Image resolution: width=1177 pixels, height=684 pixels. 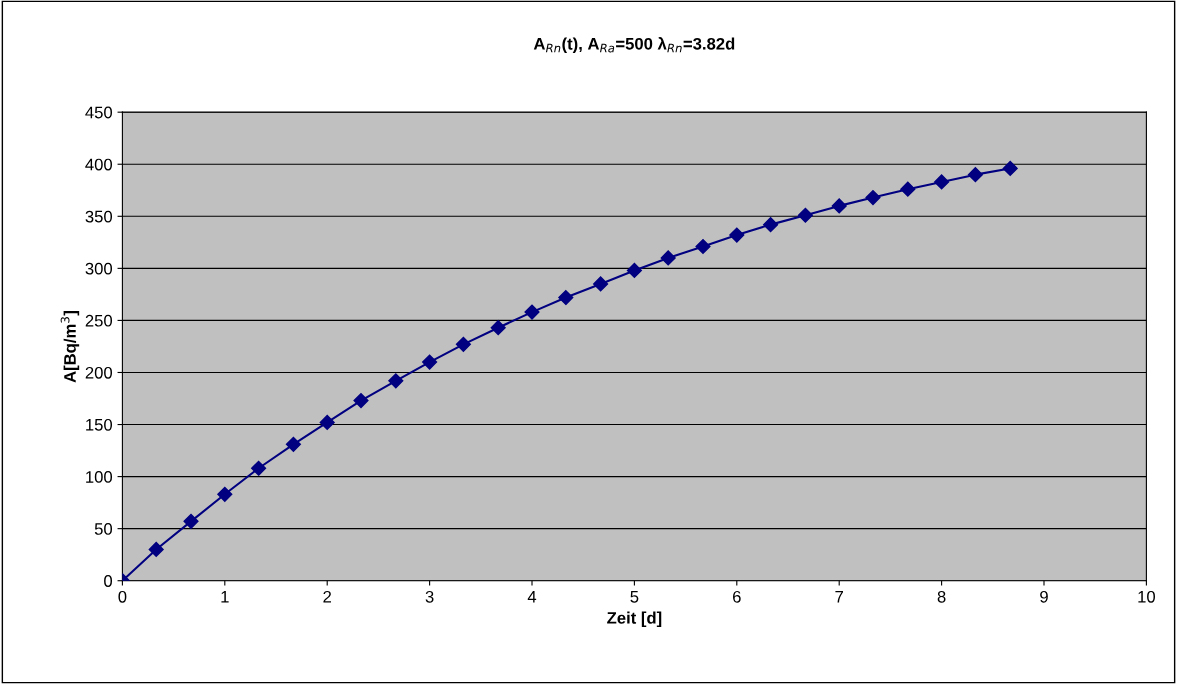 I want to click on y-tick-label: 100, so click(x=99, y=477).